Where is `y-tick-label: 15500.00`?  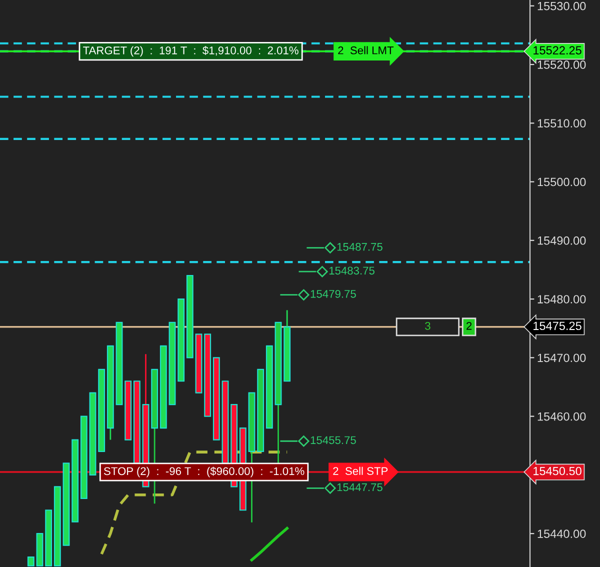 y-tick-label: 15500.00 is located at coordinates (562, 182).